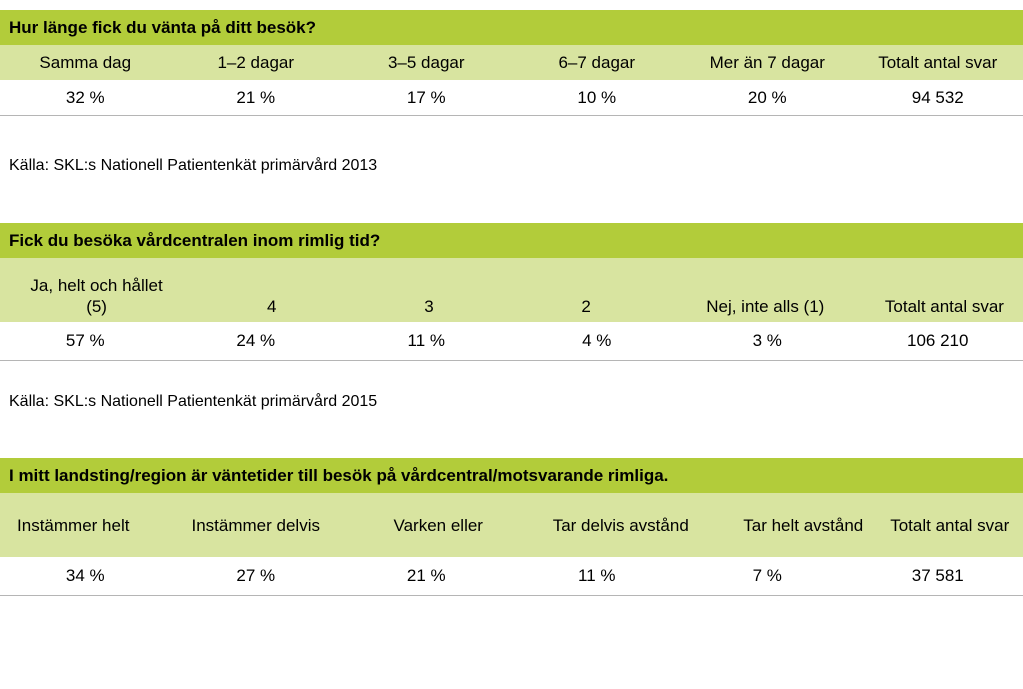  What do you see at coordinates (767, 97) in the screenshot?
I see `value-cell: 20 %` at bounding box center [767, 97].